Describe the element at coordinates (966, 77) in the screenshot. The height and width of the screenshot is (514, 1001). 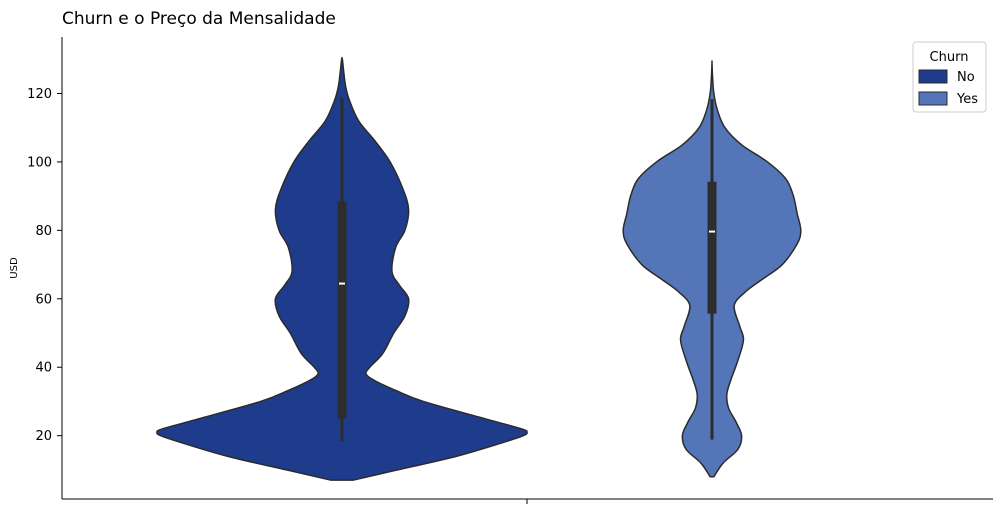
I see `legend-label-no: No` at that location.